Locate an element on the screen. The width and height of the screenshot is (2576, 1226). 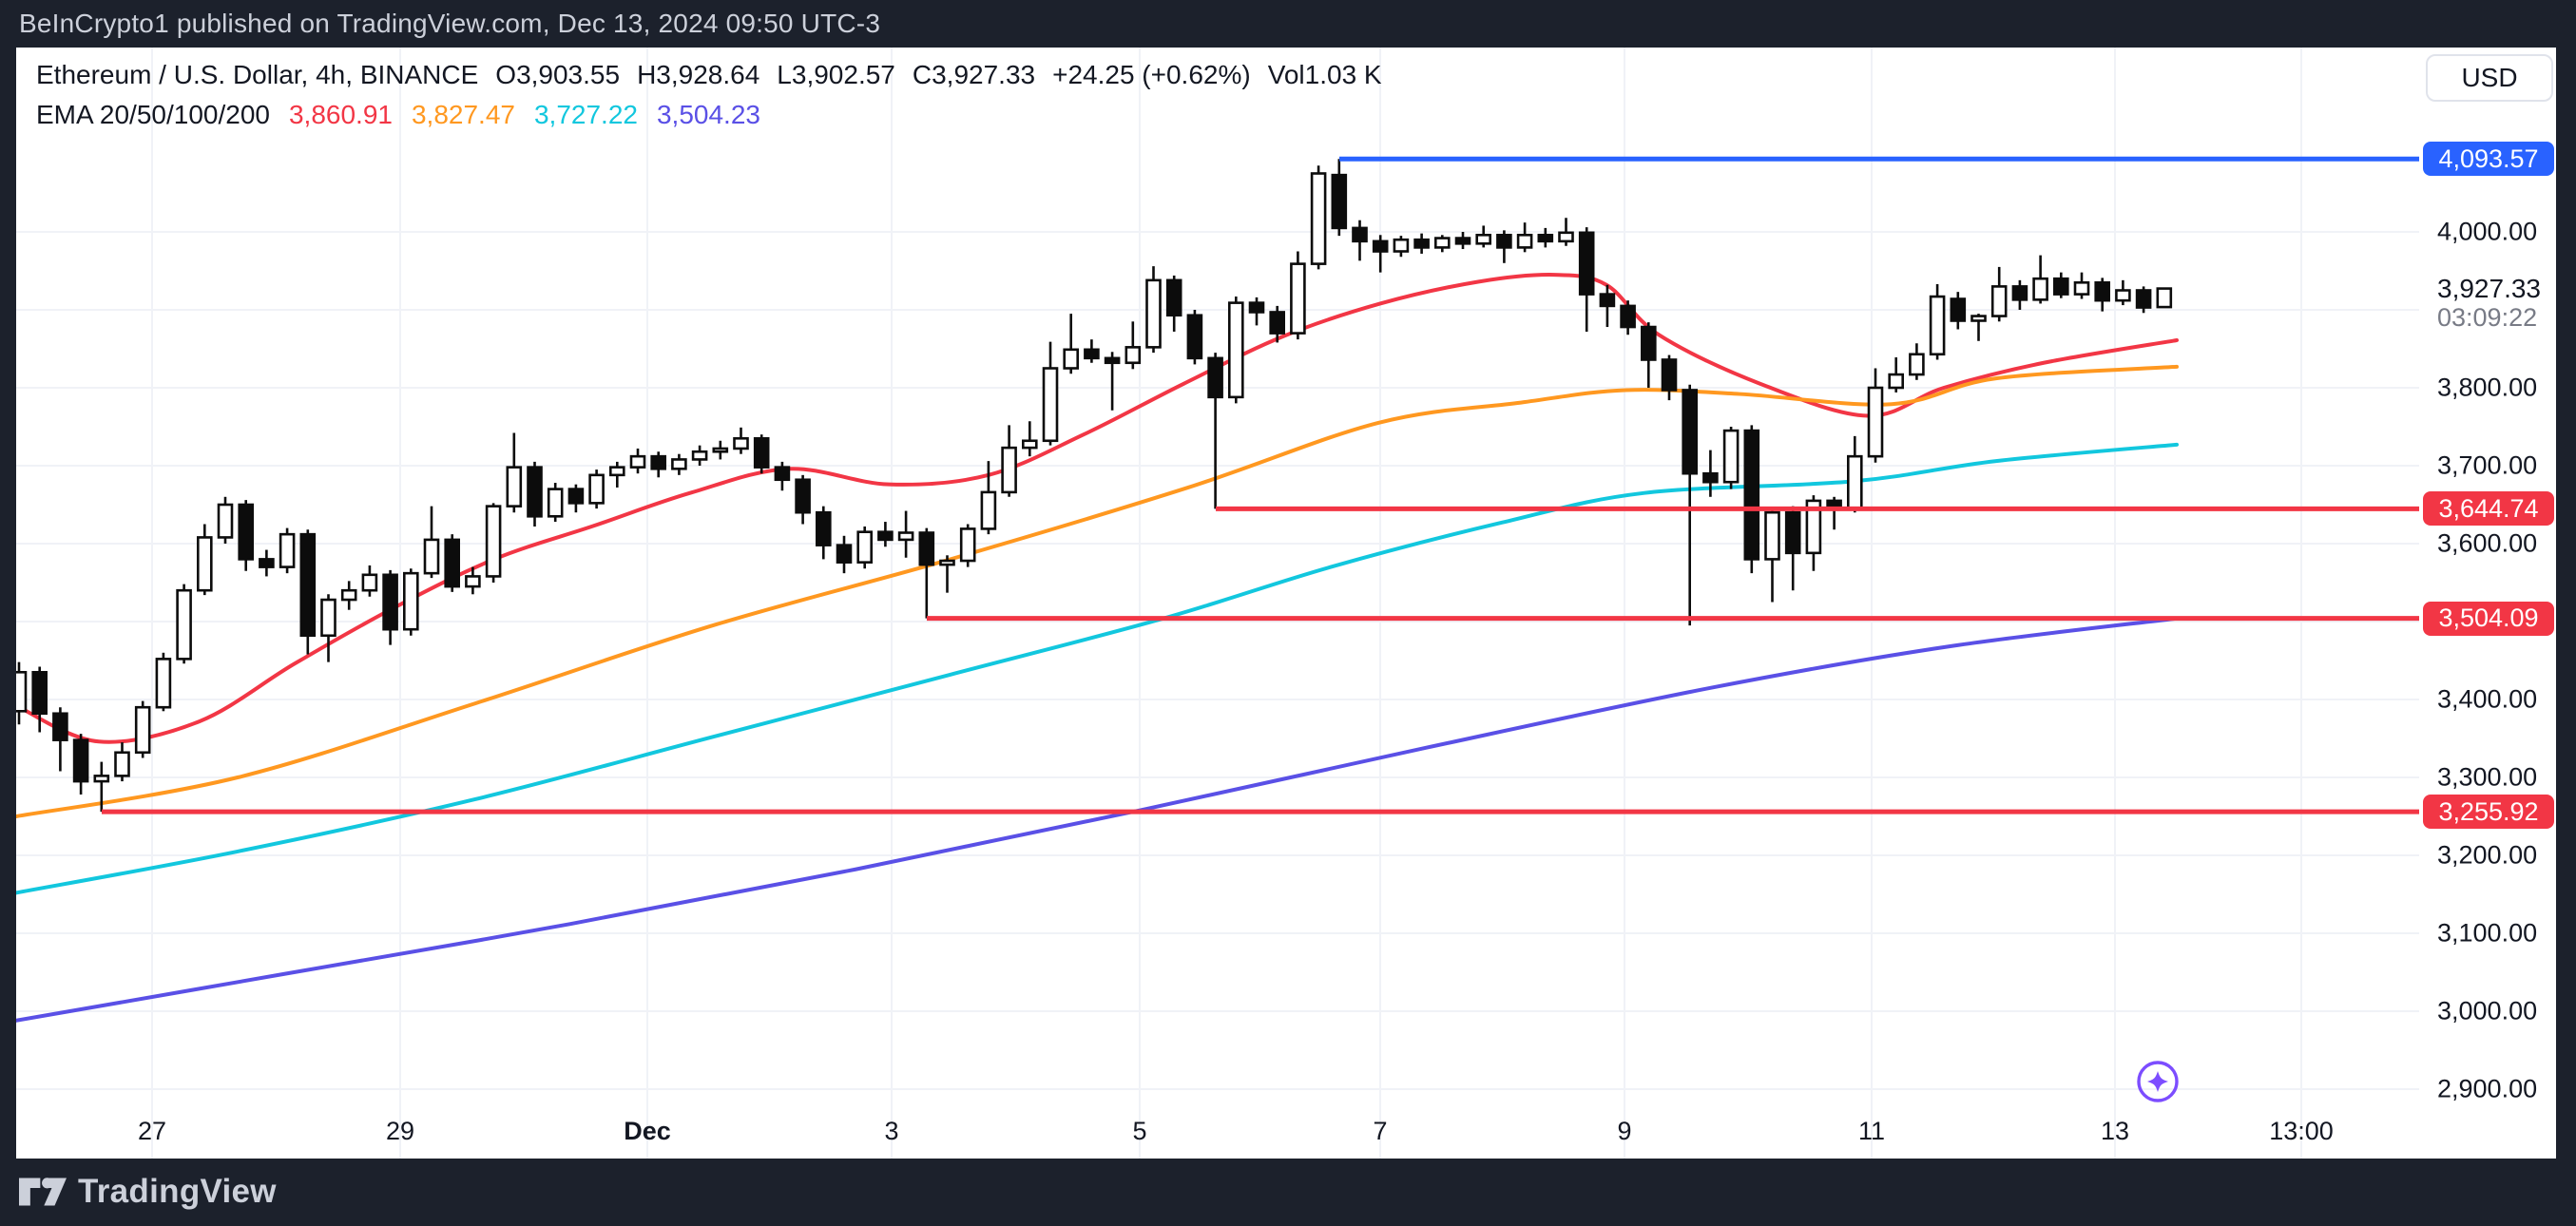
time-tick-label: 13 is located at coordinates (2115, 1131).